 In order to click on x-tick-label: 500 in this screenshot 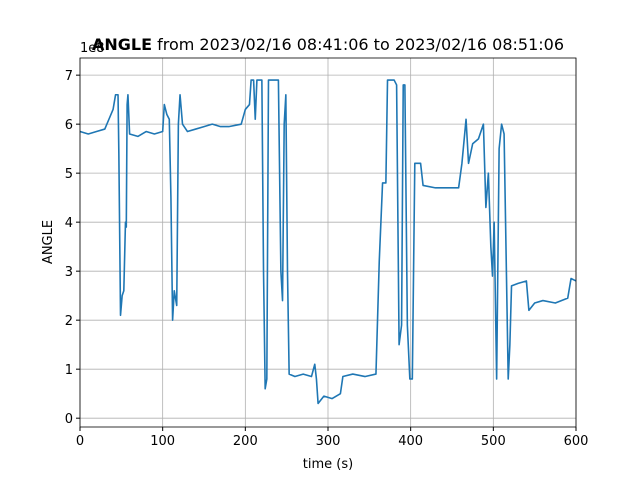, I will do `click(493, 441)`.